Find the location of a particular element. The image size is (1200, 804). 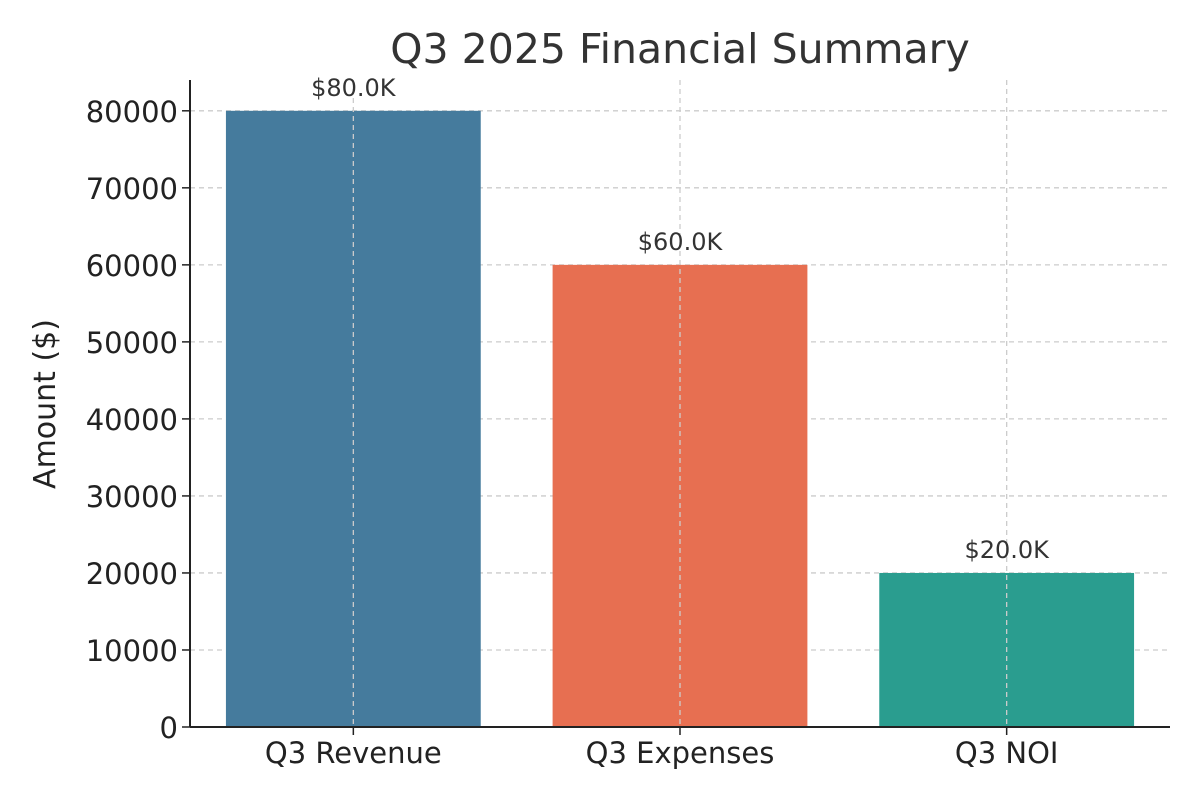

y-tick-label: 60000 is located at coordinates (132, 266).